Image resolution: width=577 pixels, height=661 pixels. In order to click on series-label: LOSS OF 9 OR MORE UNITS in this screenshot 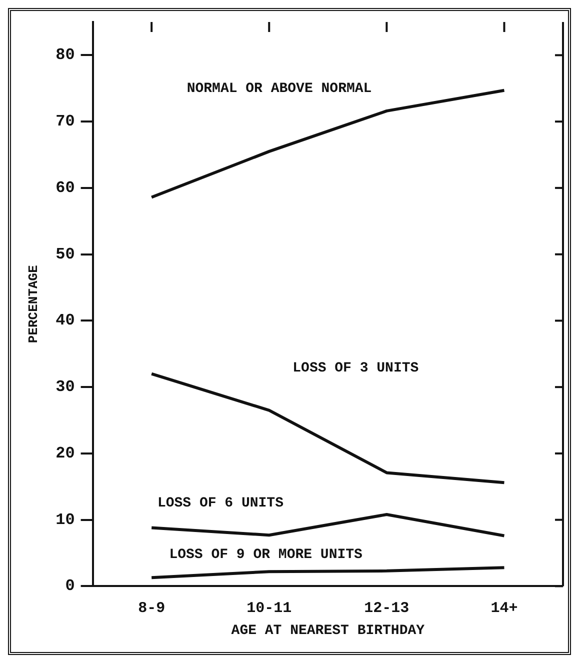, I will do `click(265, 555)`.